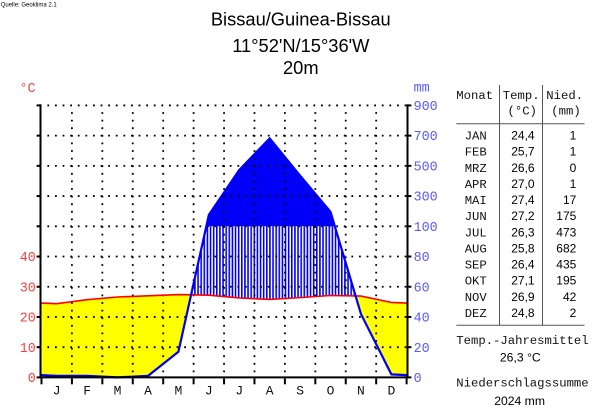 The image size is (600, 416). What do you see at coordinates (426, 167) in the screenshot?
I see `svg-text: 500` at bounding box center [426, 167].